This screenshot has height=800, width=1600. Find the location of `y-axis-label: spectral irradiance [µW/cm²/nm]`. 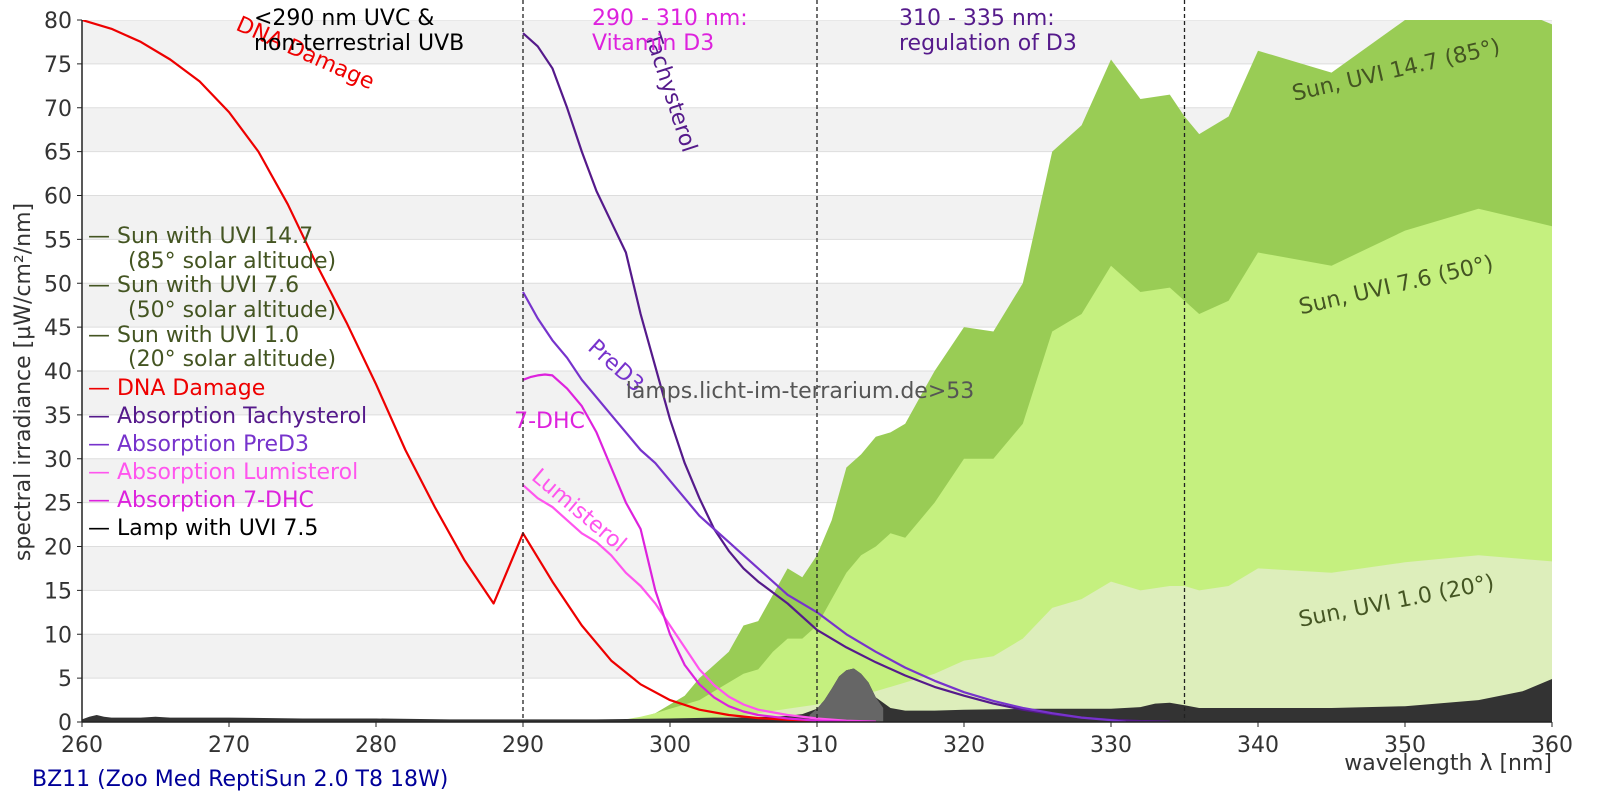

y-axis-label: spectral irradiance [µW/cm²/nm] is located at coordinates (23, 382).